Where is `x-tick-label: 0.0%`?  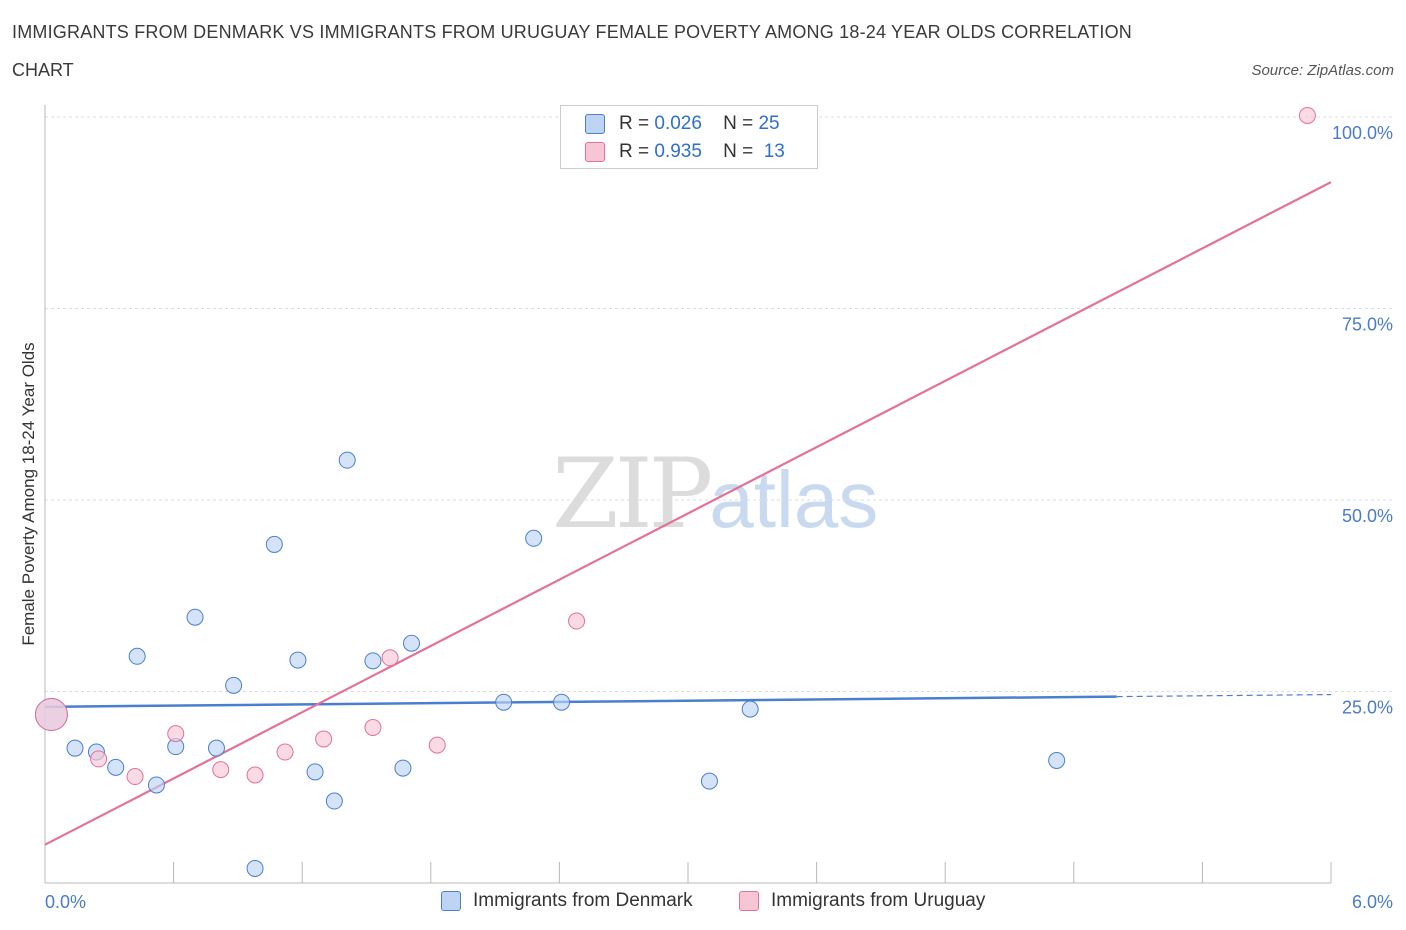 x-tick-label: 0.0% is located at coordinates (65, 902).